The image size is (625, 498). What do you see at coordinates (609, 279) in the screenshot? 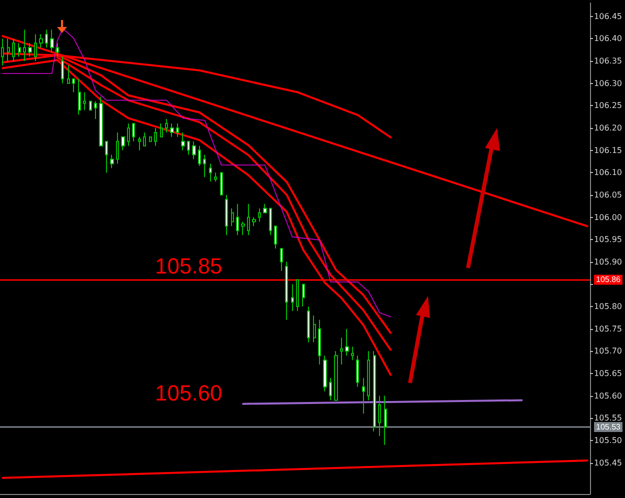
I see `ref-line-label: 105.86` at bounding box center [609, 279].